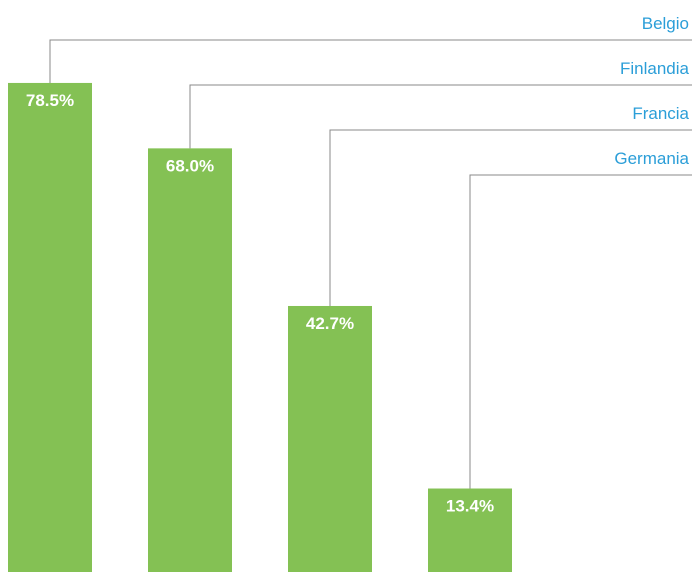 Image resolution: width=692 pixels, height=572 pixels. Describe the element at coordinates (190, 360) in the screenshot. I see `bar-finlandia` at that location.